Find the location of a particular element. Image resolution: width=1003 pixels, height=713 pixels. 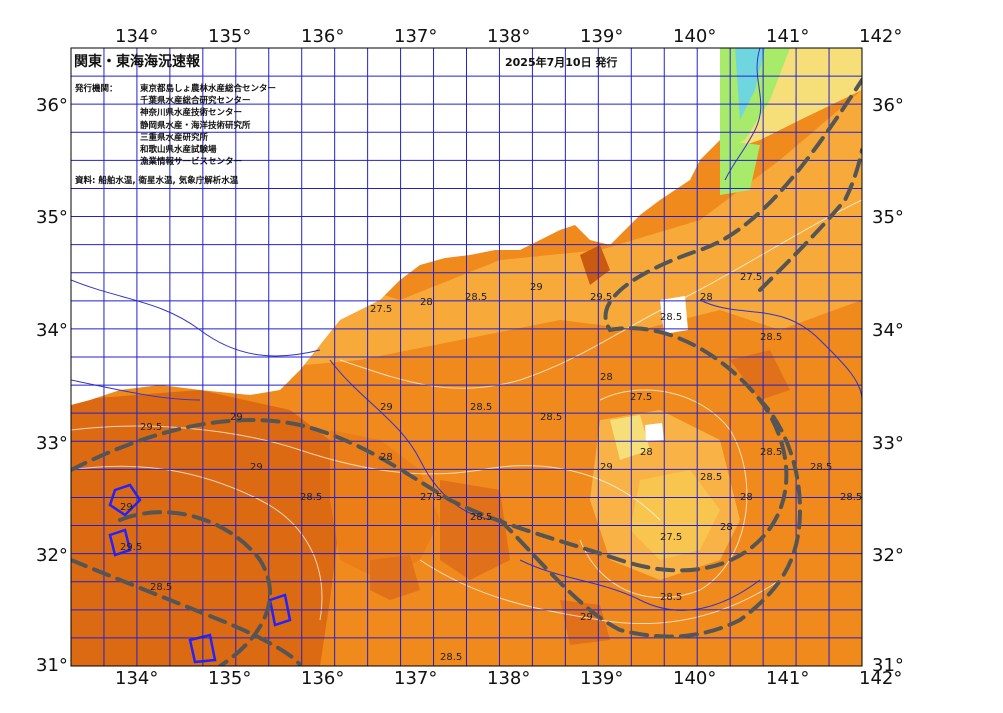

issuer-item: 和歌山県水産試験場 is located at coordinates (178, 150).